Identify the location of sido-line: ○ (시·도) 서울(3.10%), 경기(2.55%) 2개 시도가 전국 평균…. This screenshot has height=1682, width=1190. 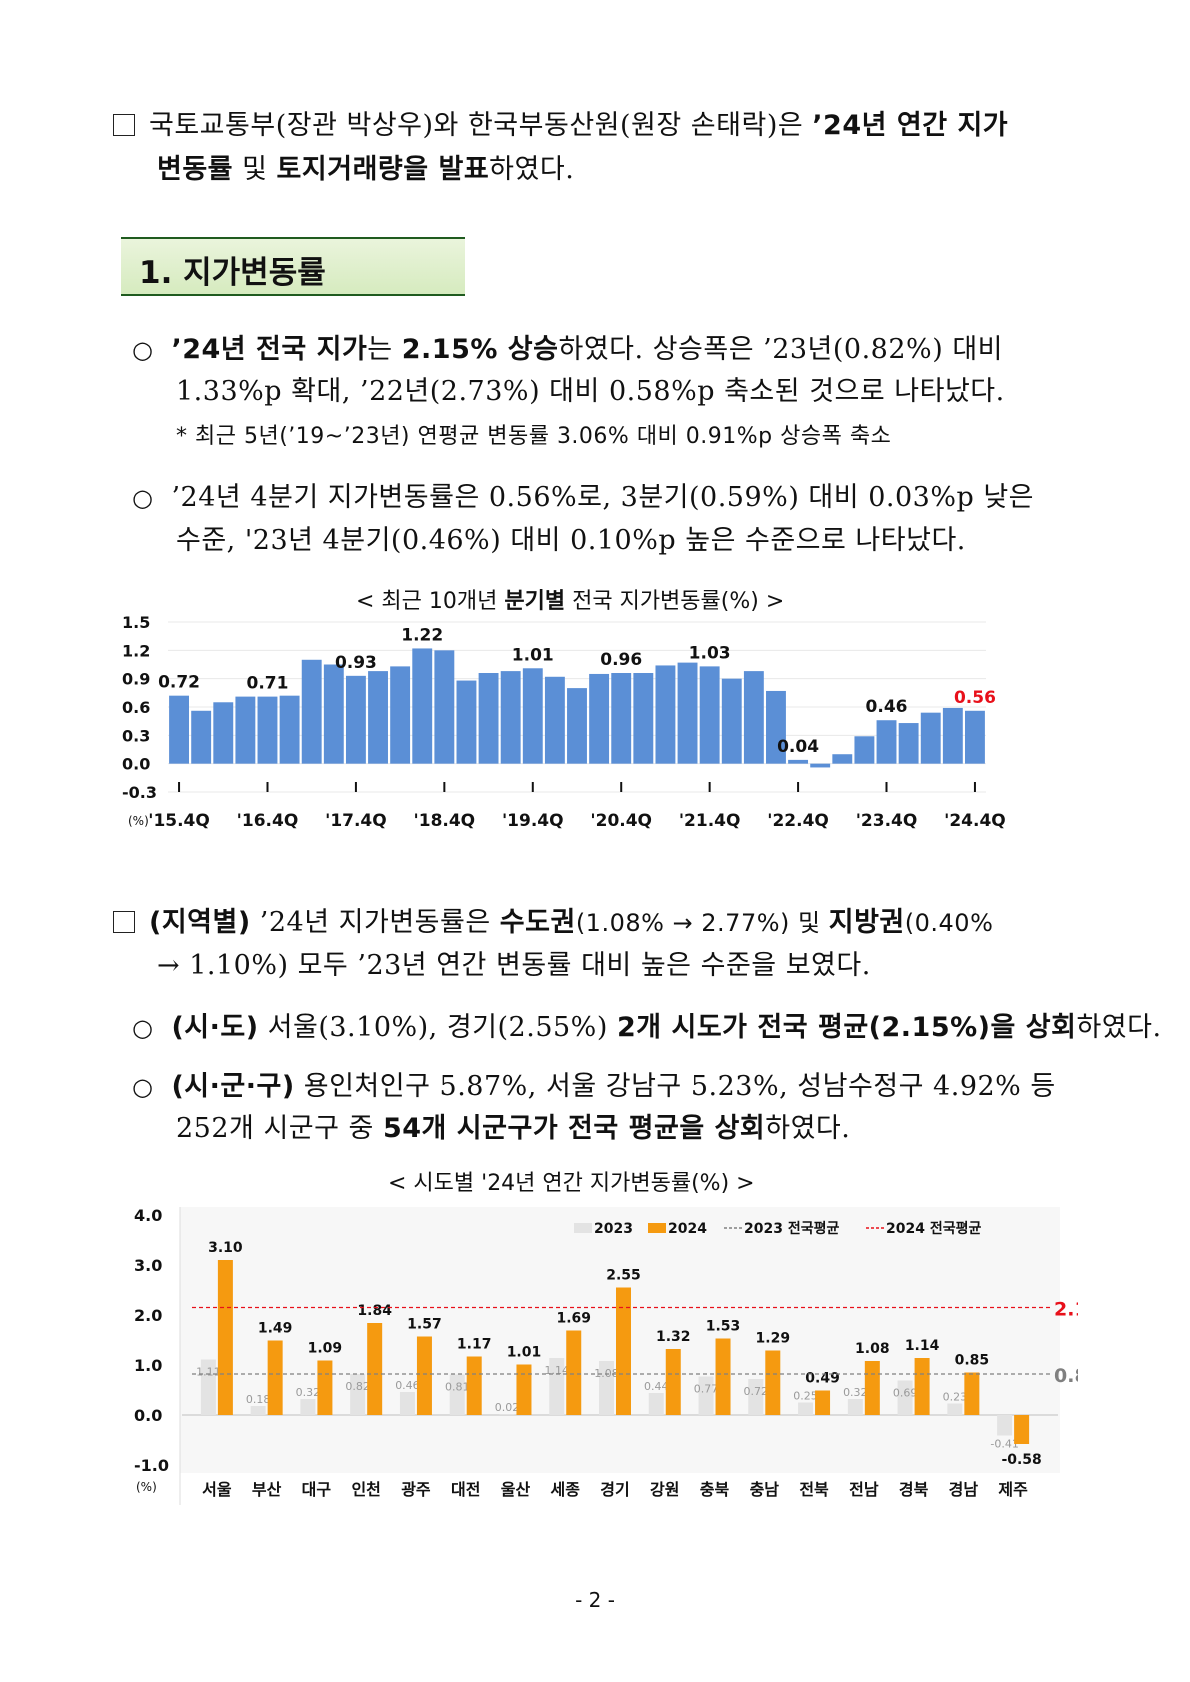
(647, 1024).